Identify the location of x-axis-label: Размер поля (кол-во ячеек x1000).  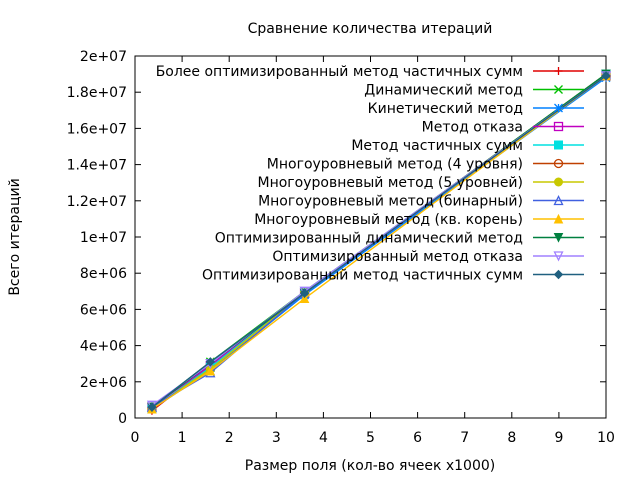
(370, 466).